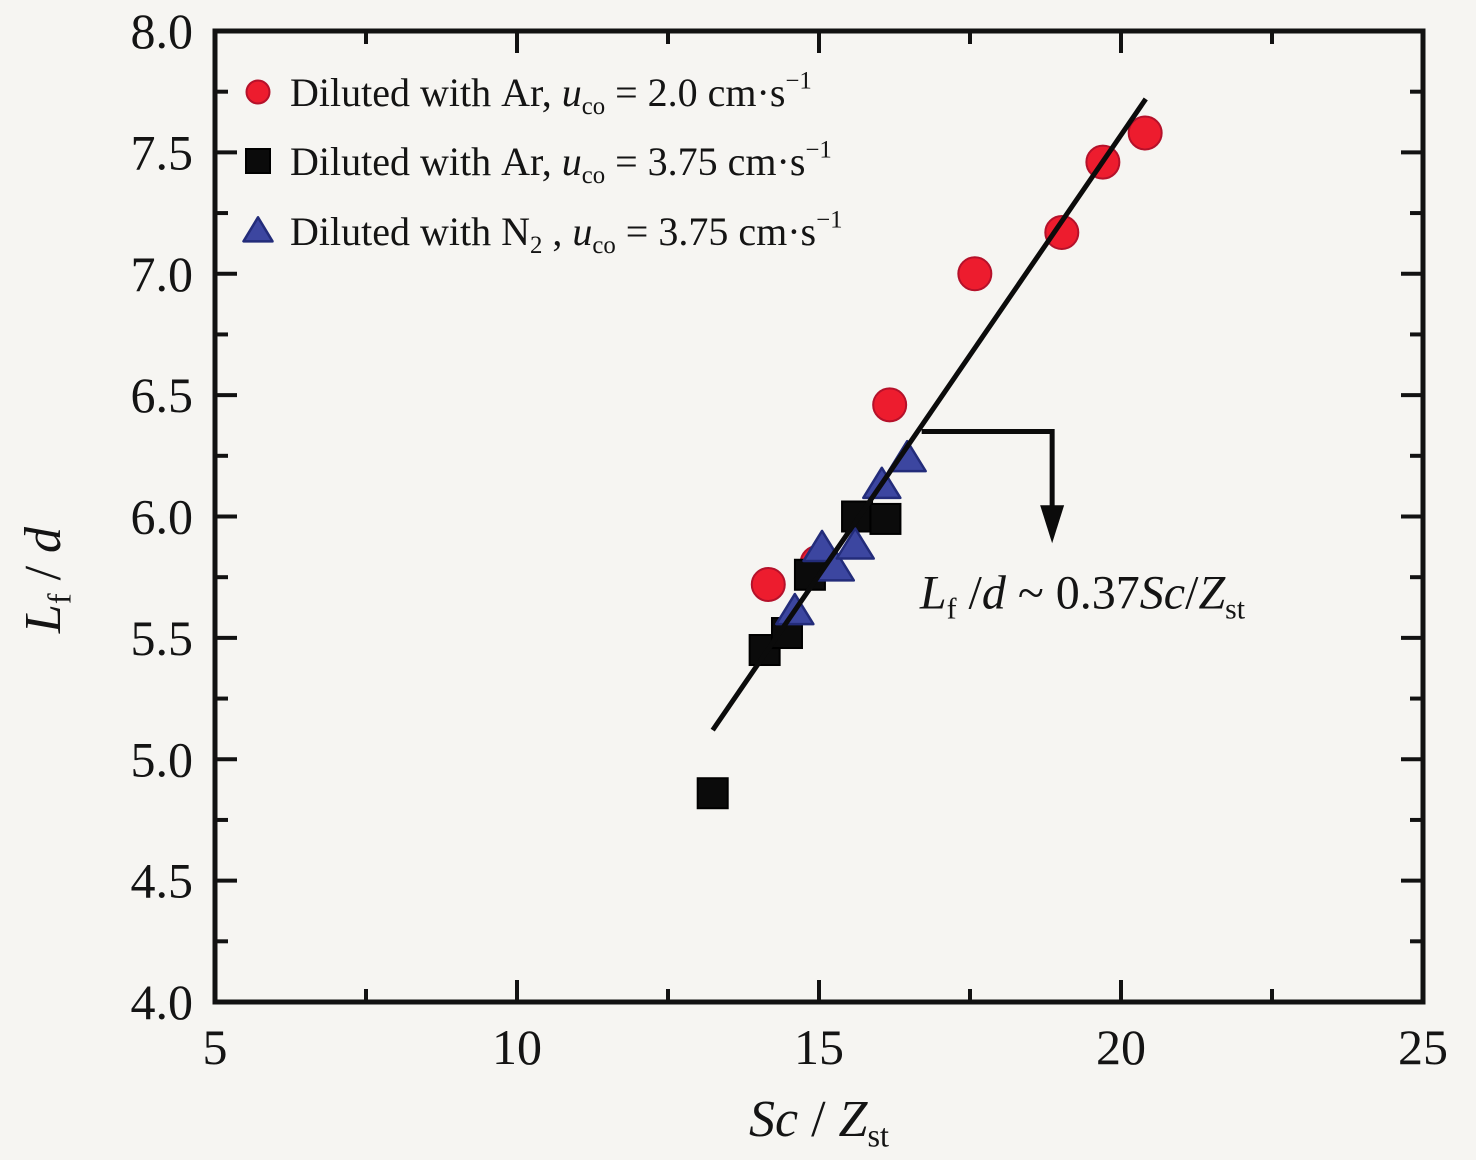 The image size is (1476, 1160). What do you see at coordinates (1082, 596) in the screenshot?
I see `fit-equation-label: Lf /d ~ 0.37Sc/Zst` at bounding box center [1082, 596].